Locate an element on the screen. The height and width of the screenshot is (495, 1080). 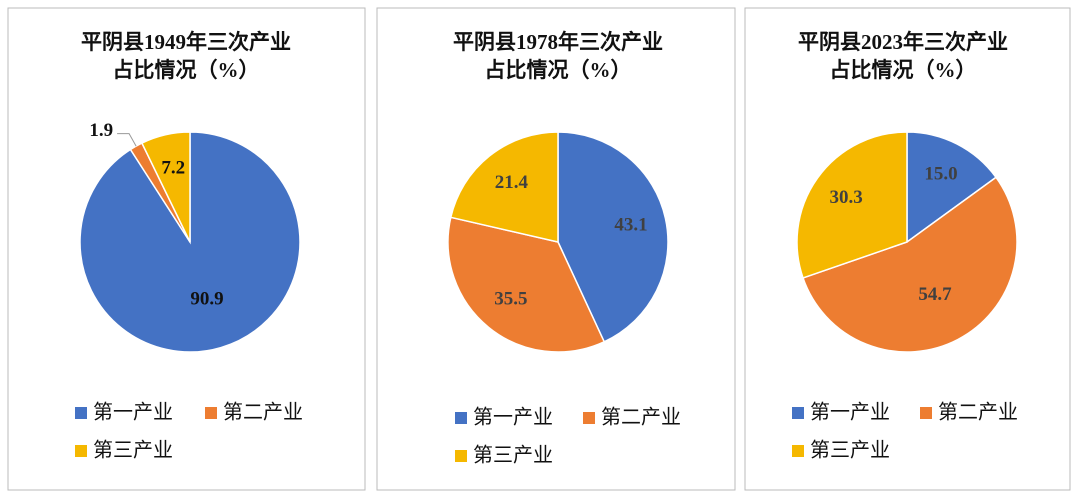
chart-title: 平阴县2023年三次产业 is located at coordinates (903, 42).